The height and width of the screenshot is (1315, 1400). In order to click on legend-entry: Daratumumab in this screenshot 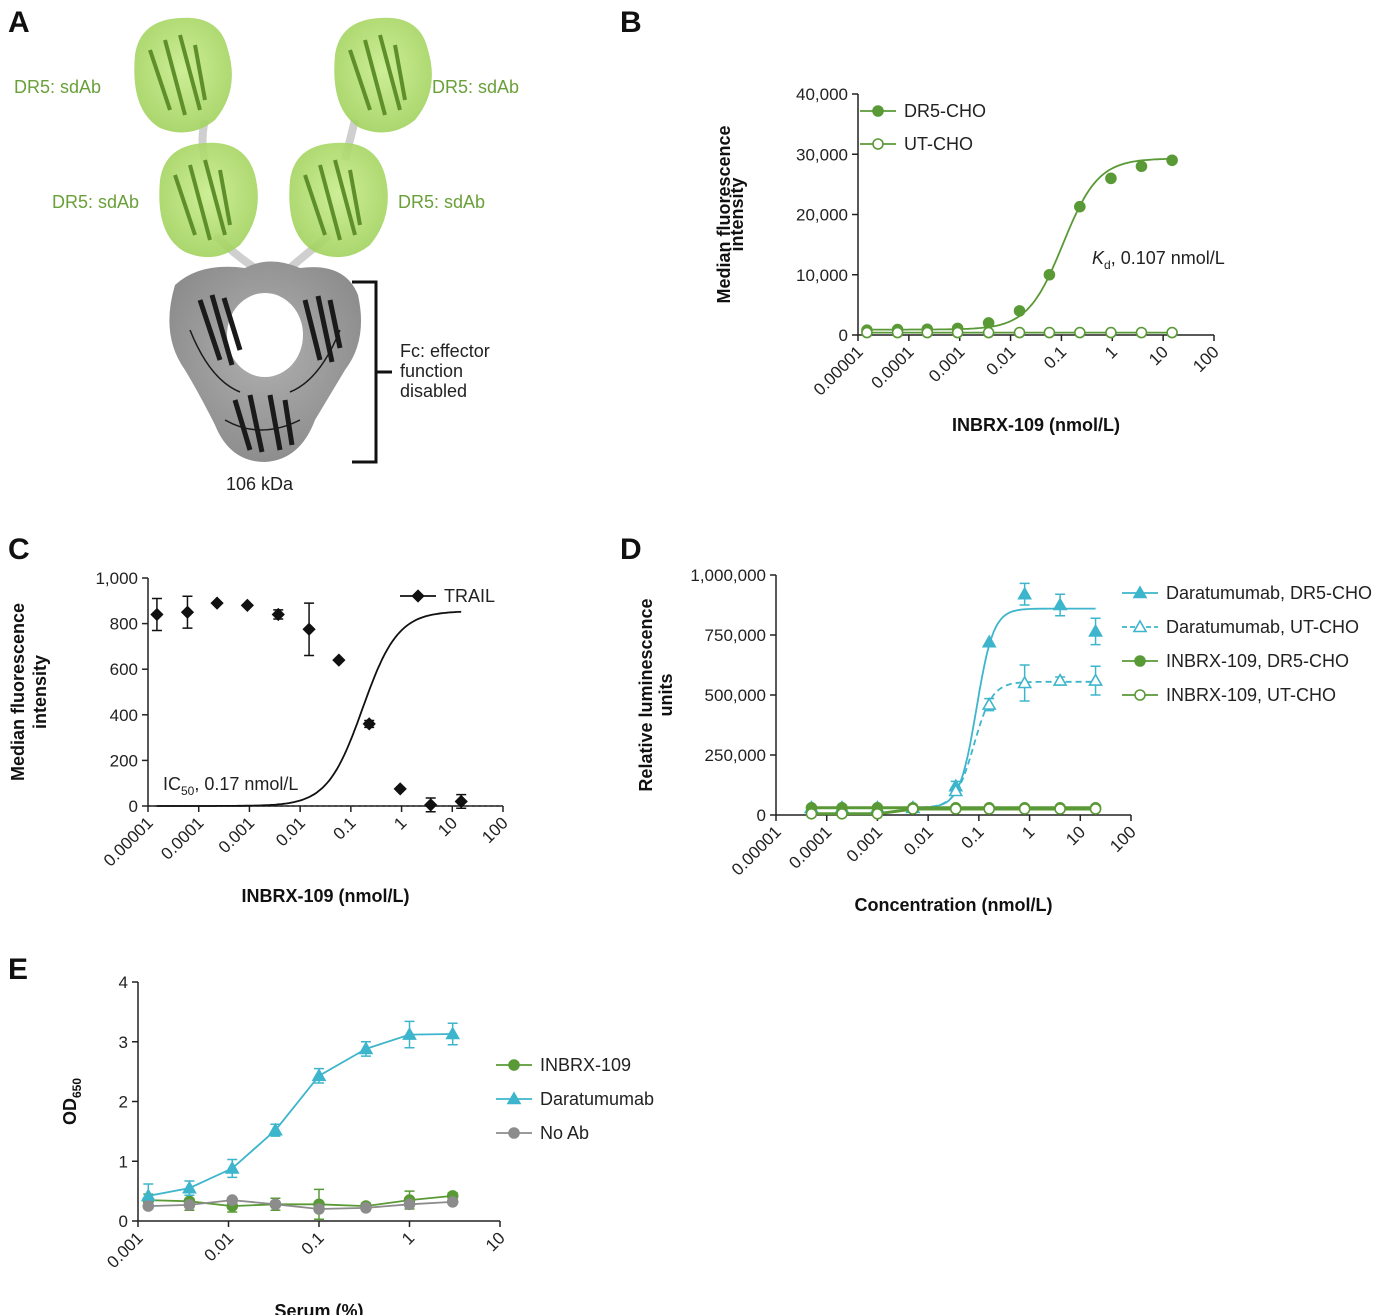, I will do `click(575, 1099)`.